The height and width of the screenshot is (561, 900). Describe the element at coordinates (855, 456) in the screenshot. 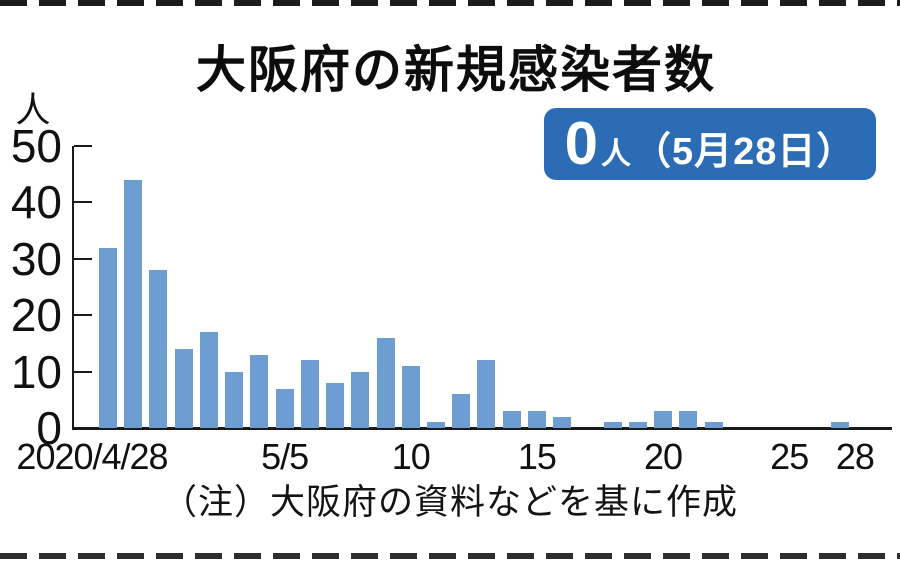

I see `x-tick-label: 28` at that location.